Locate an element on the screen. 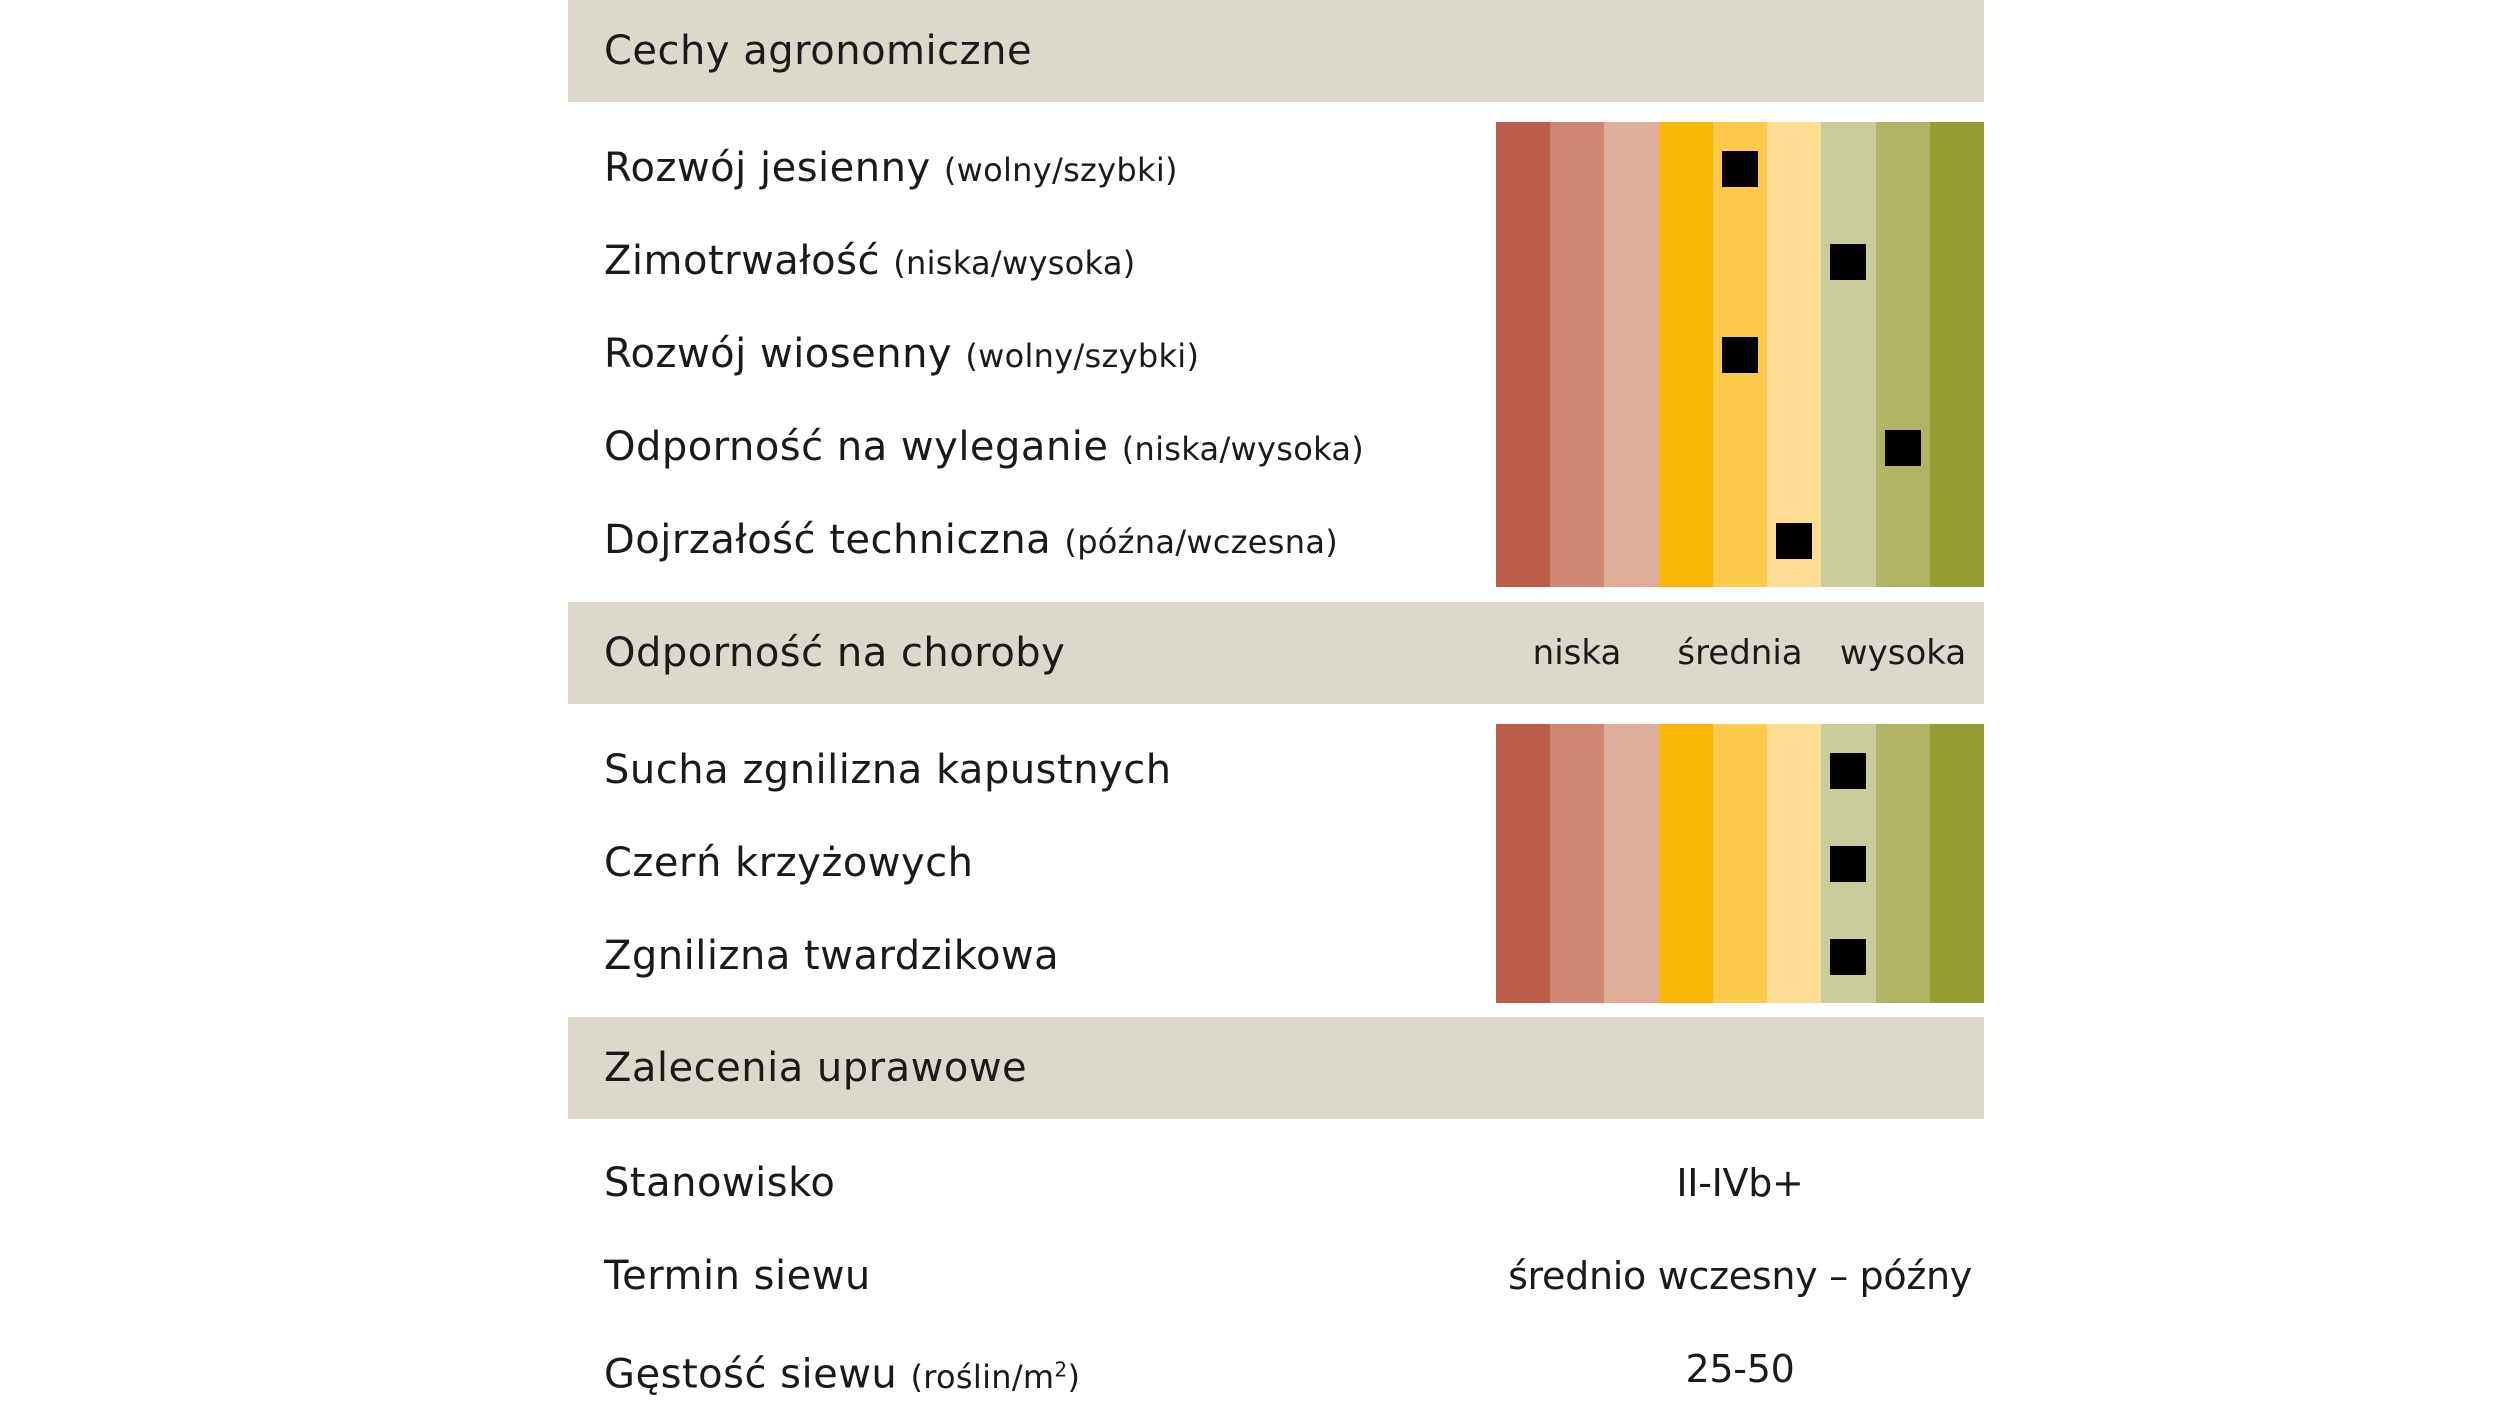 The width and height of the screenshot is (2500, 1424). scale-legend: niska średnia wysoka is located at coordinates (1740, 653).